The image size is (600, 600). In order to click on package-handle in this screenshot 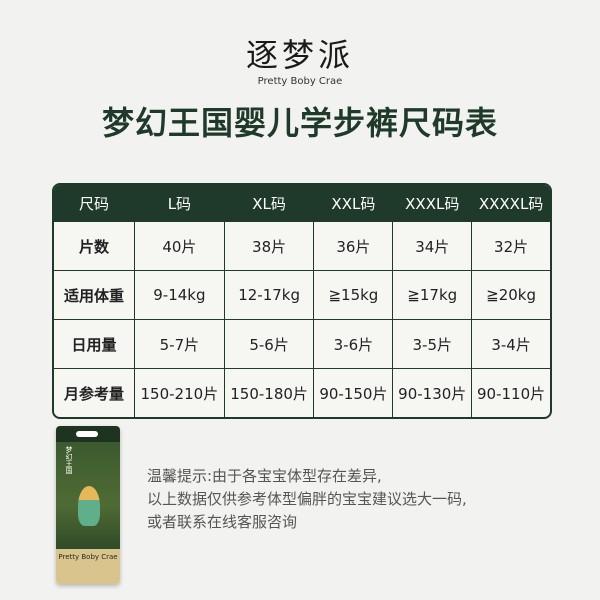, I will do `click(87, 434)`.